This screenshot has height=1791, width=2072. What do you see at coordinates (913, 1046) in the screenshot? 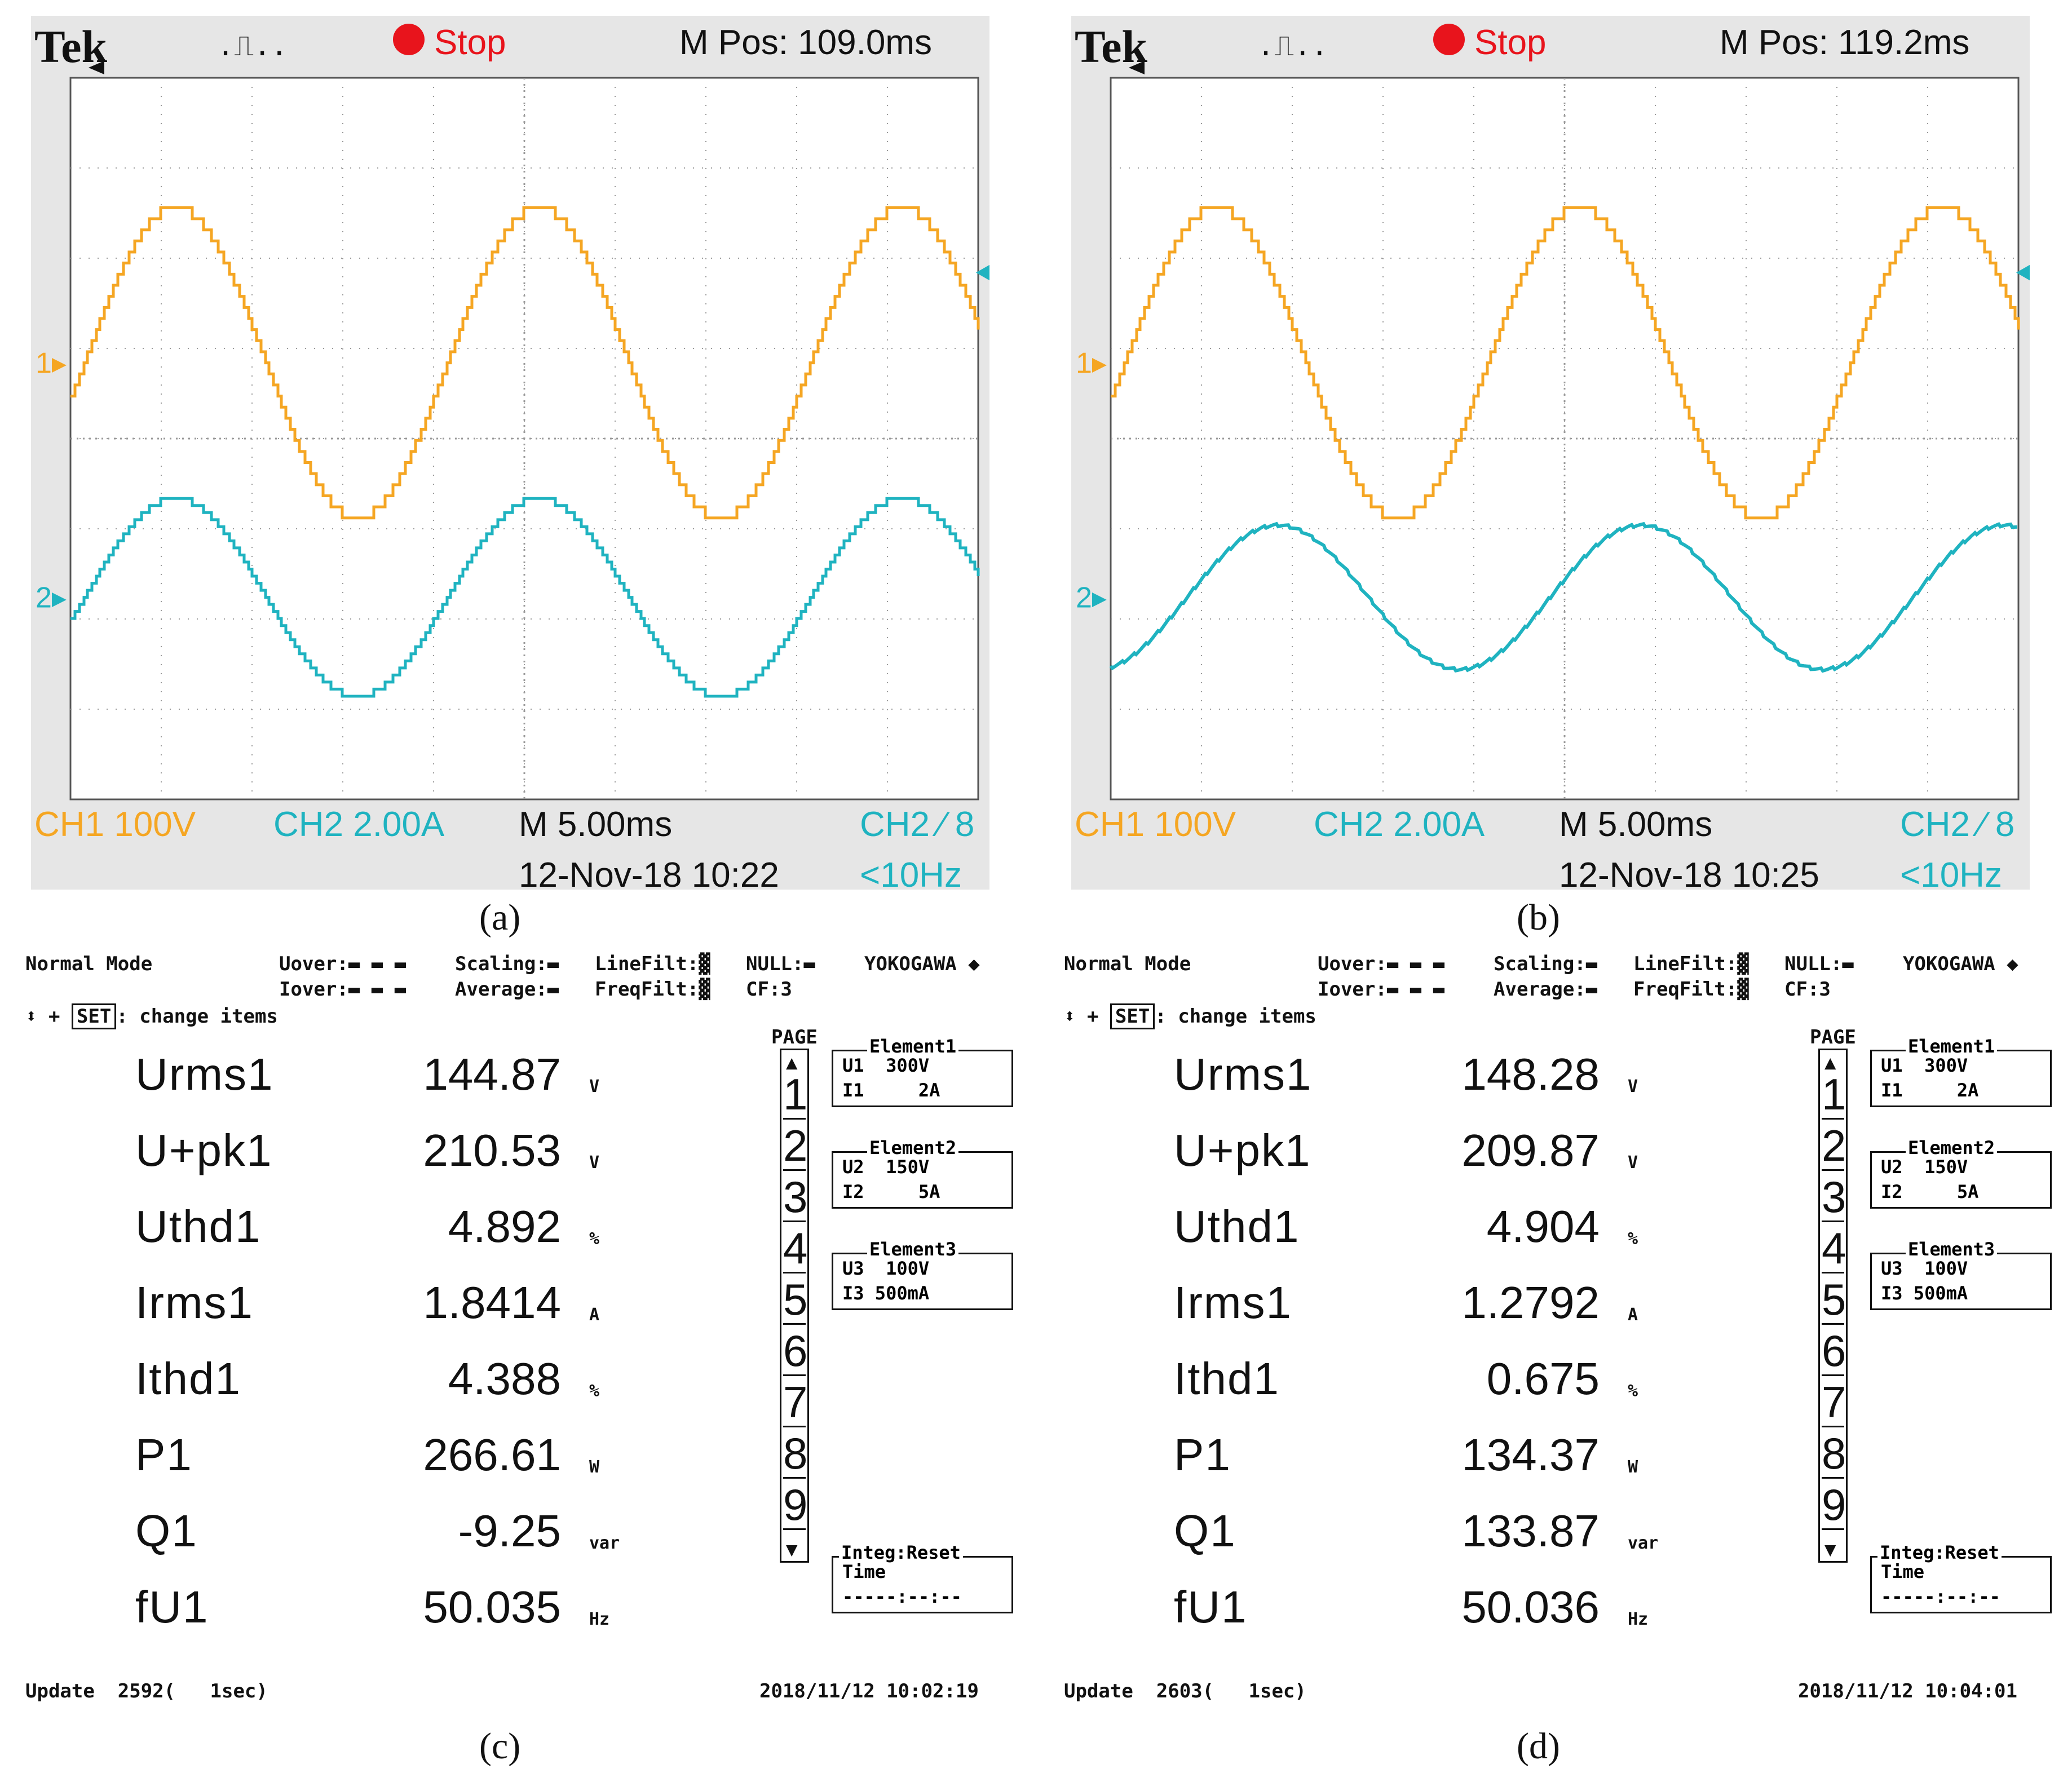
I see `element-title: Element1` at bounding box center [913, 1046].